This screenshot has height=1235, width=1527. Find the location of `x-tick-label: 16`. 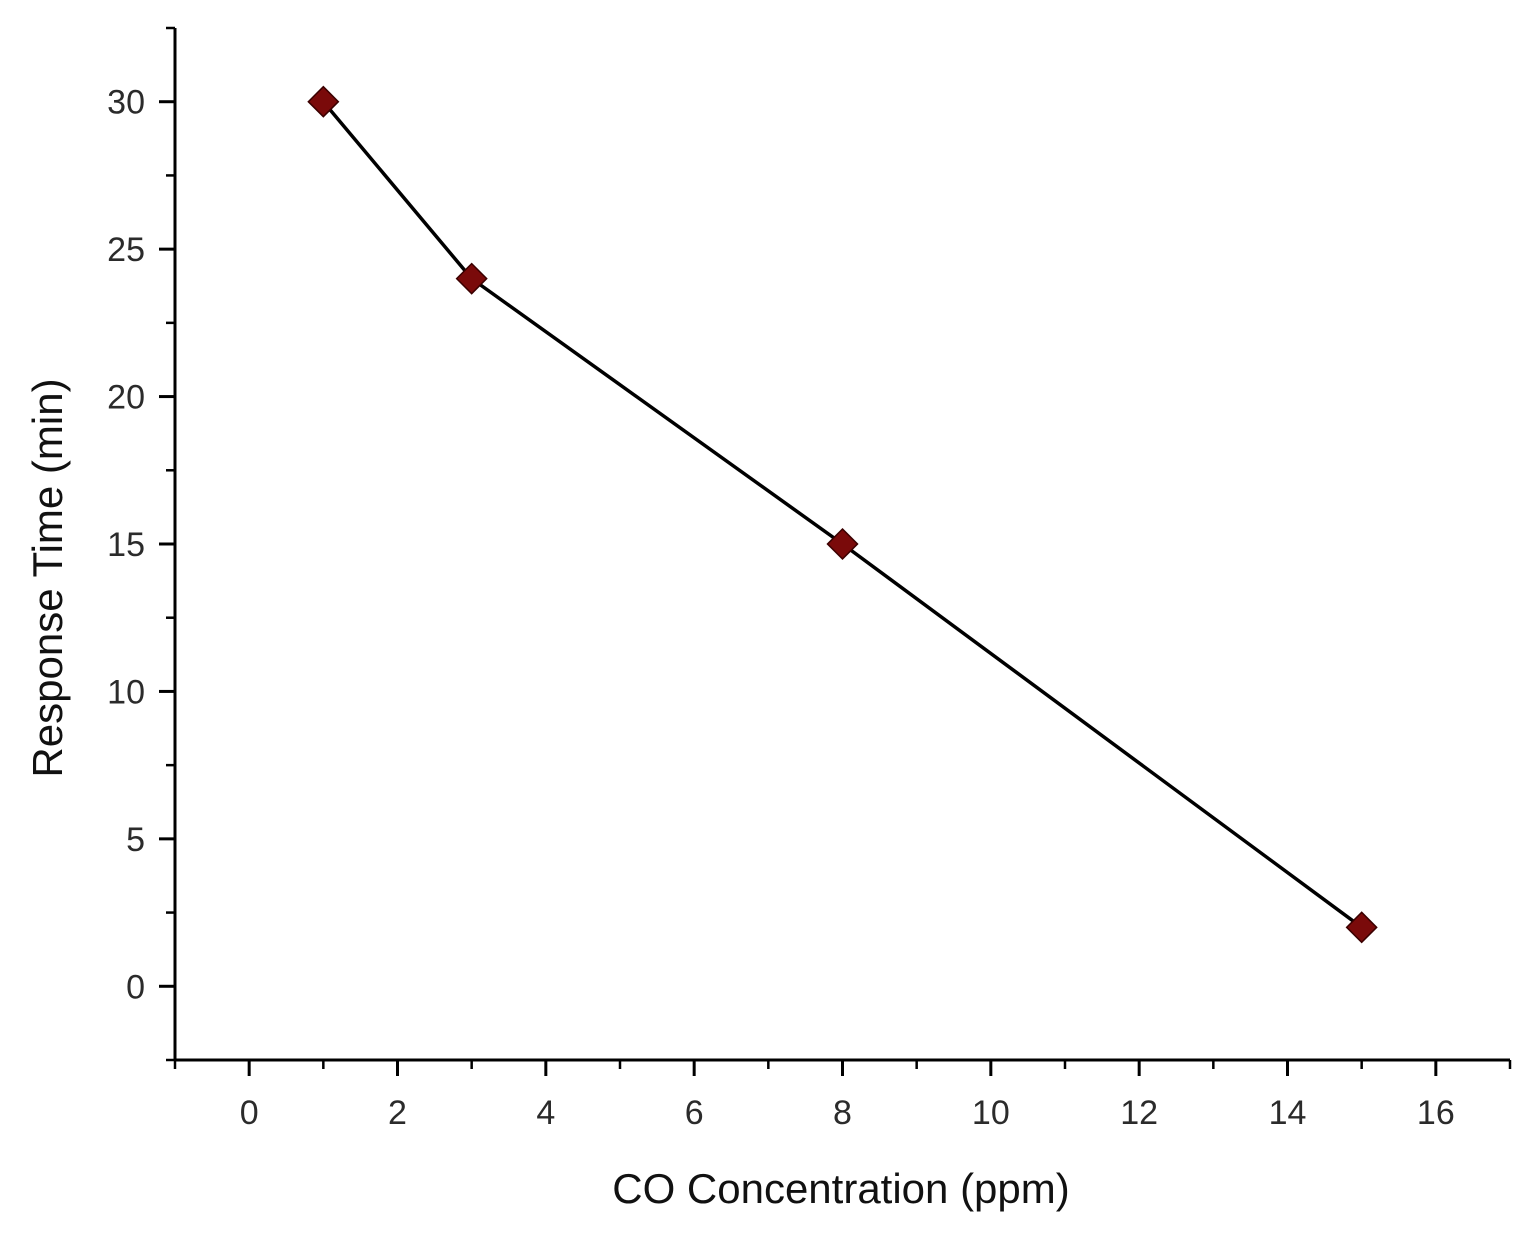

x-tick-label: 16 is located at coordinates (1436, 1113).